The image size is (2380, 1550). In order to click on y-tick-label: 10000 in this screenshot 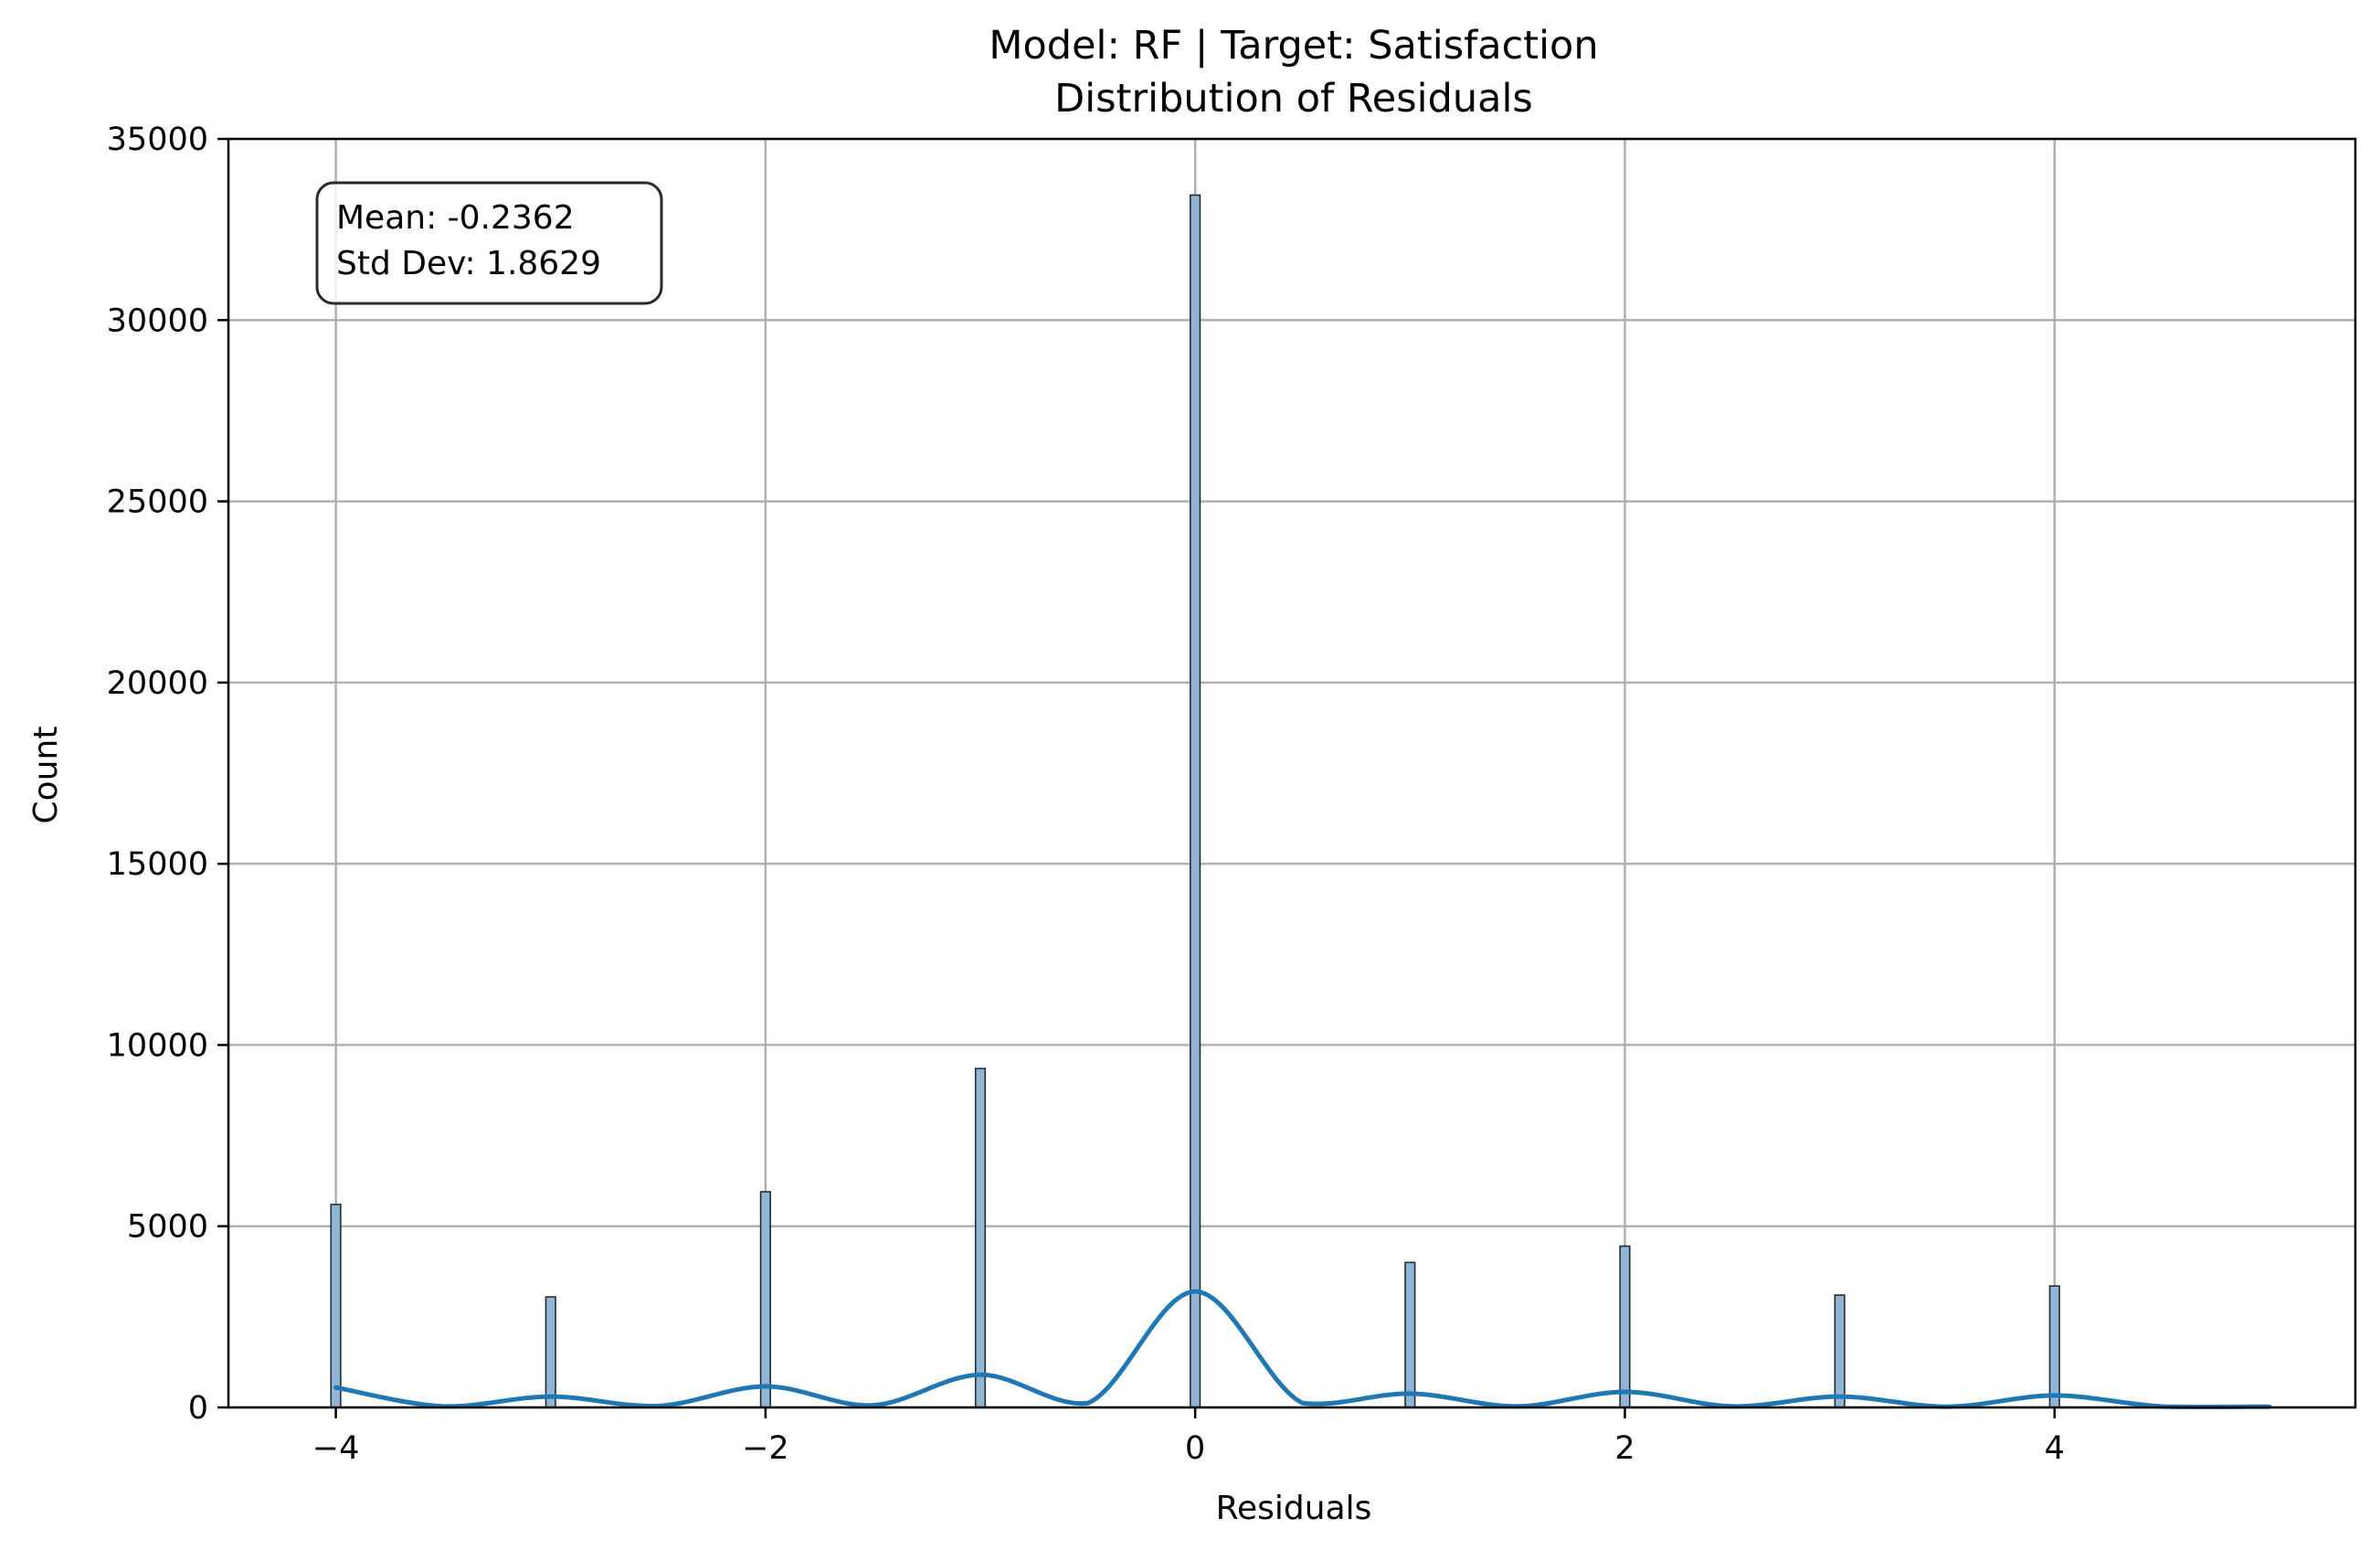, I will do `click(158, 1045)`.